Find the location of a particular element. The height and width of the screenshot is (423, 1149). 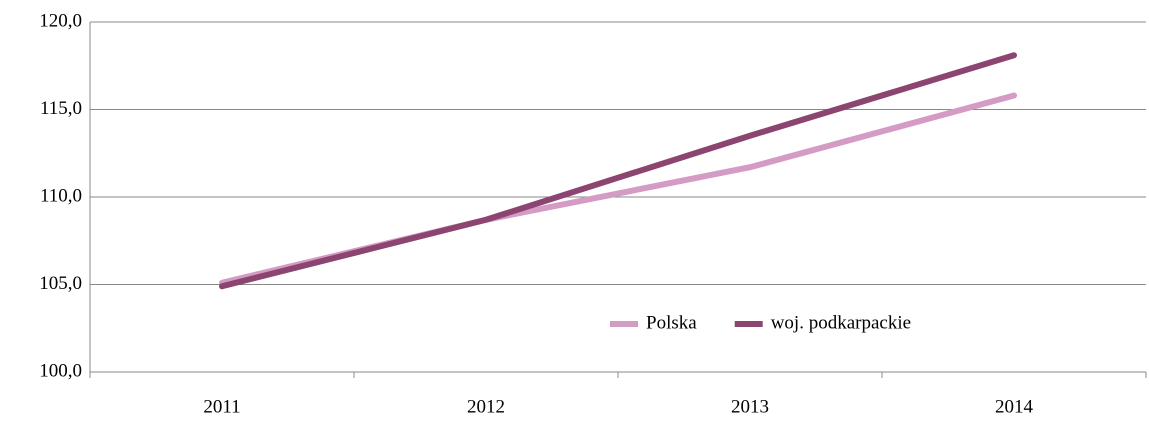

x-tick-label: 2013 is located at coordinates (750, 406).